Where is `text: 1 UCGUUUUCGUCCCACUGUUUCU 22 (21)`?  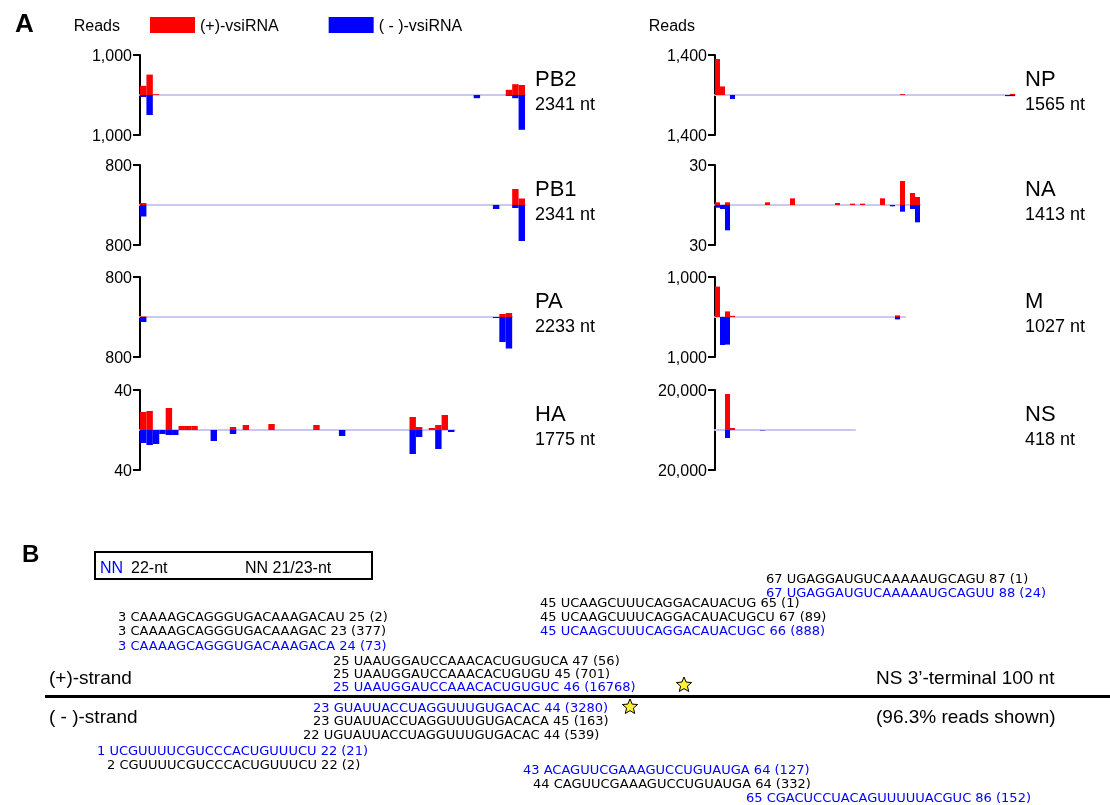
text: 1 UCGUUUUCGUCCCACUGUUUCU 22 (21) is located at coordinates (232, 750).